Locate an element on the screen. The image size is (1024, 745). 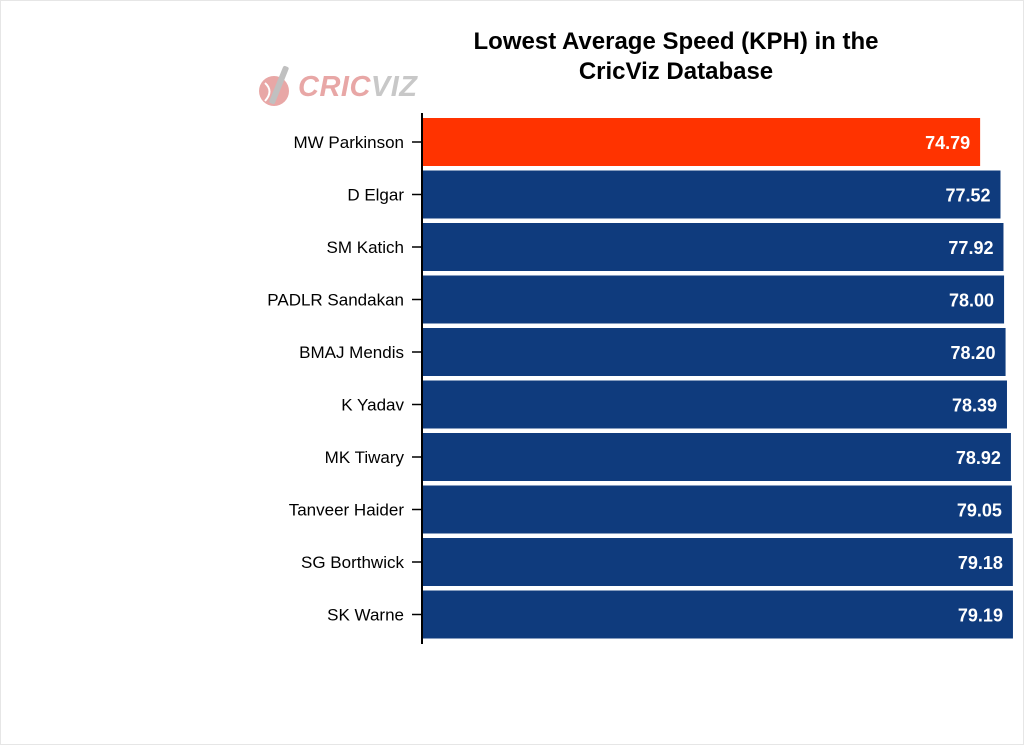
y-tick-label: SK Warne is located at coordinates (365, 615).